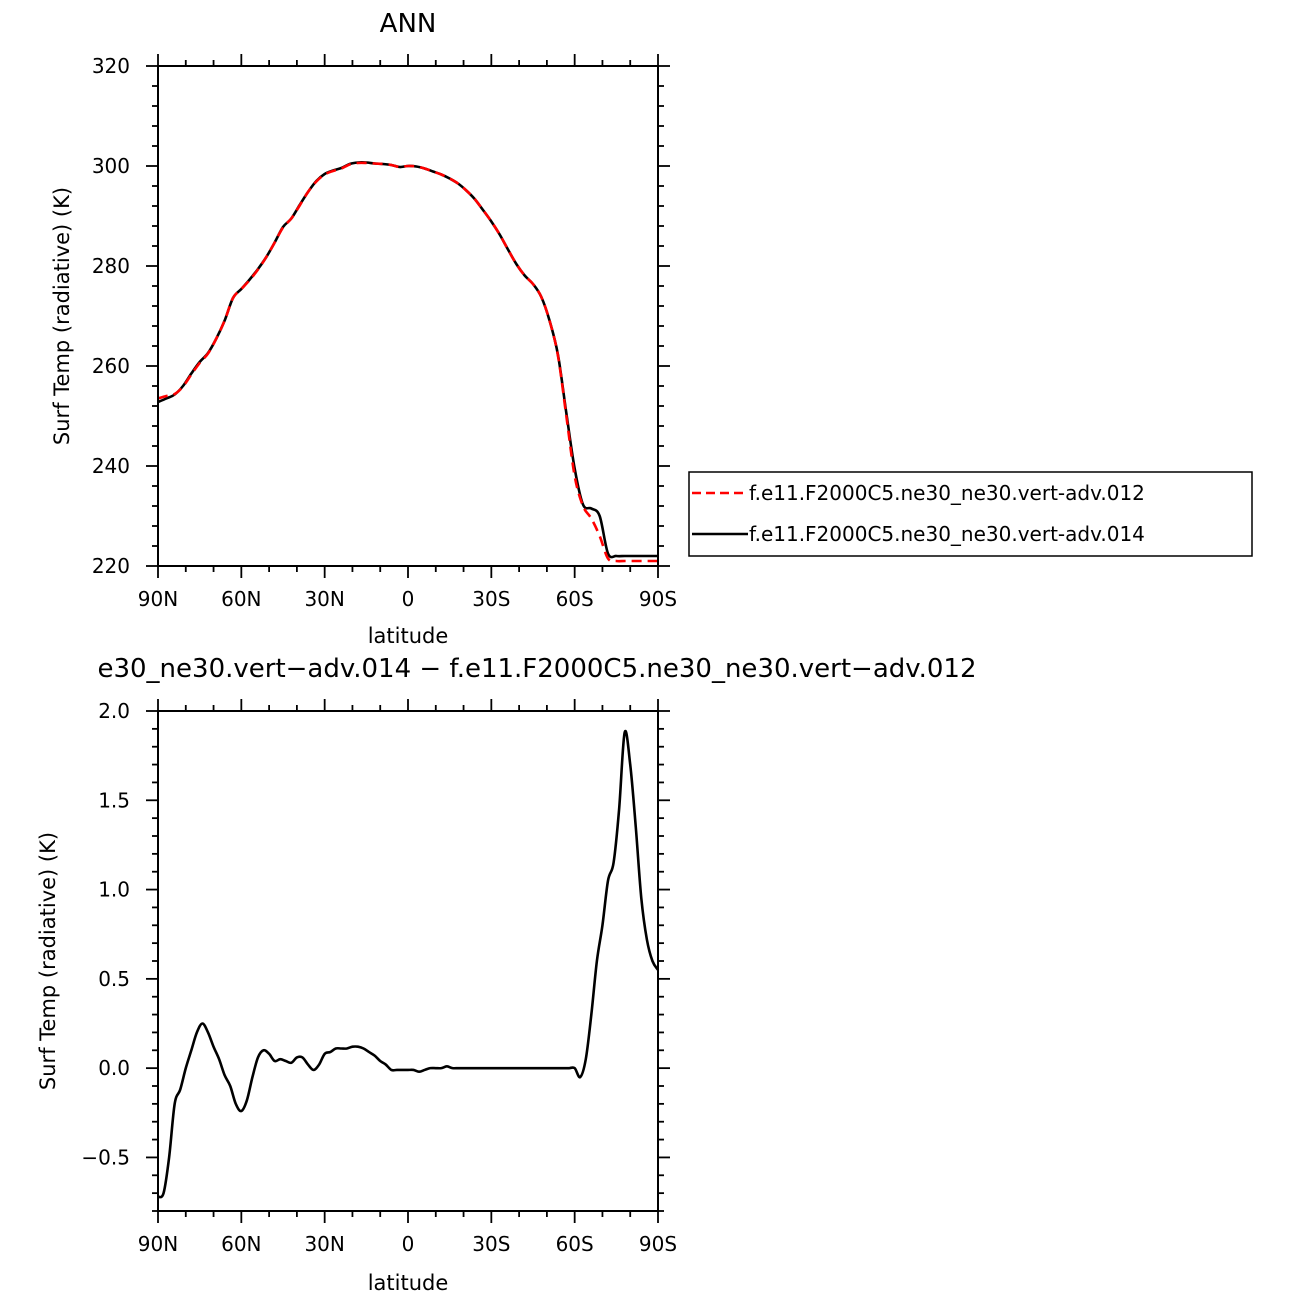 The width and height of the screenshot is (1302, 1303). What do you see at coordinates (408, 1244) in the screenshot?
I see `bottom-x-tick-label: 0` at bounding box center [408, 1244].